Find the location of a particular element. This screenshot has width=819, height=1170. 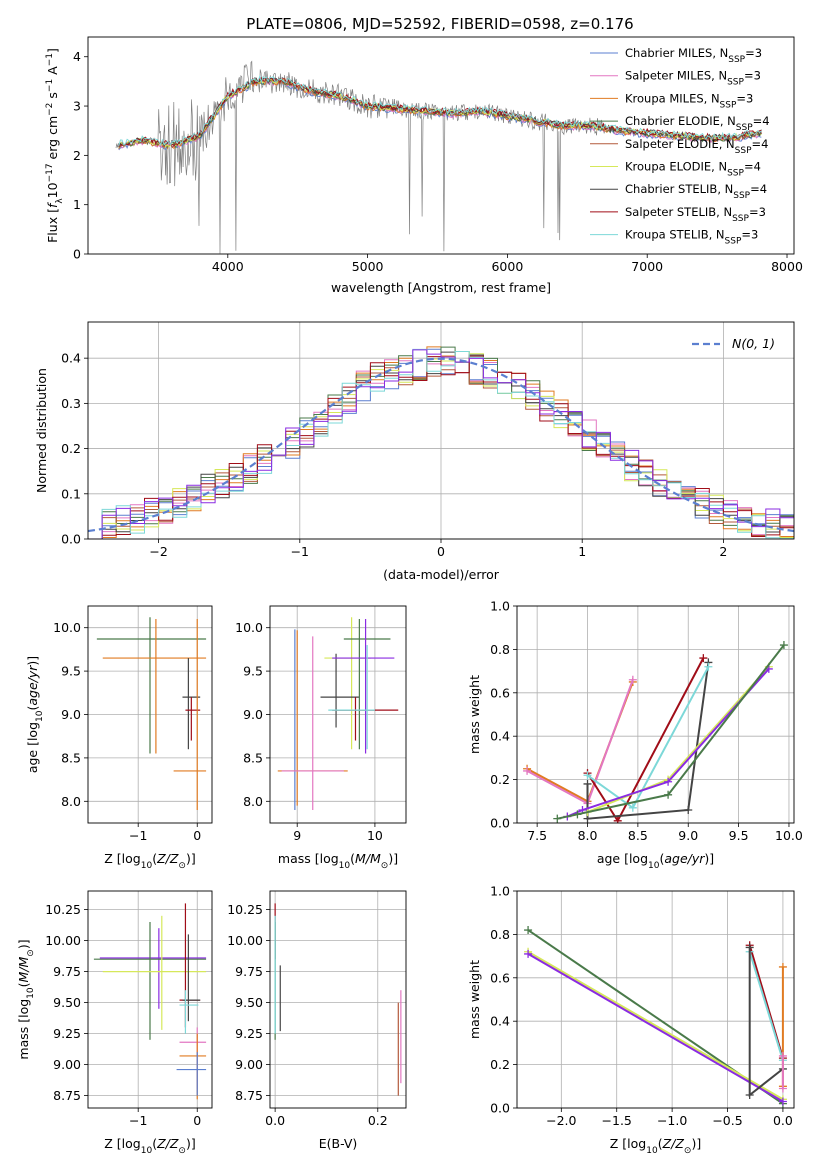

y-axis-label: mass weight is located at coordinates (474, 999).